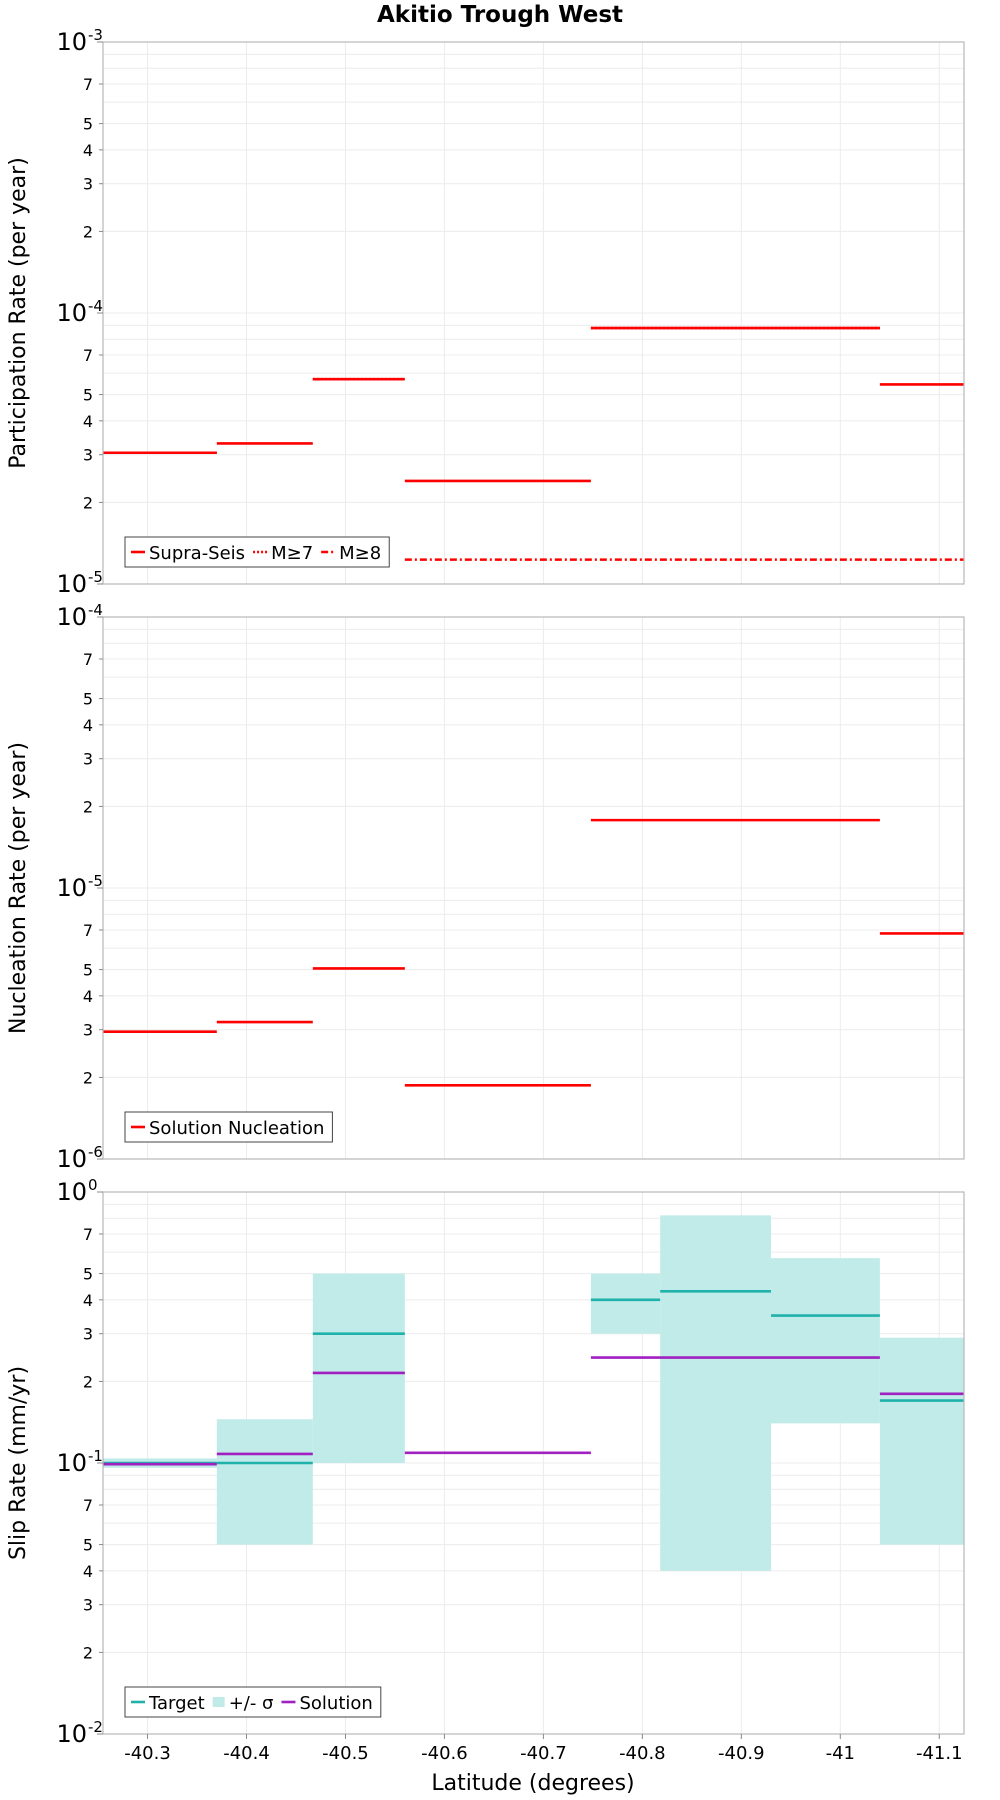 The width and height of the screenshot is (1000, 1800). Describe the element at coordinates (741, 1753) in the screenshot. I see `x-tick-label: -40.9` at that location.